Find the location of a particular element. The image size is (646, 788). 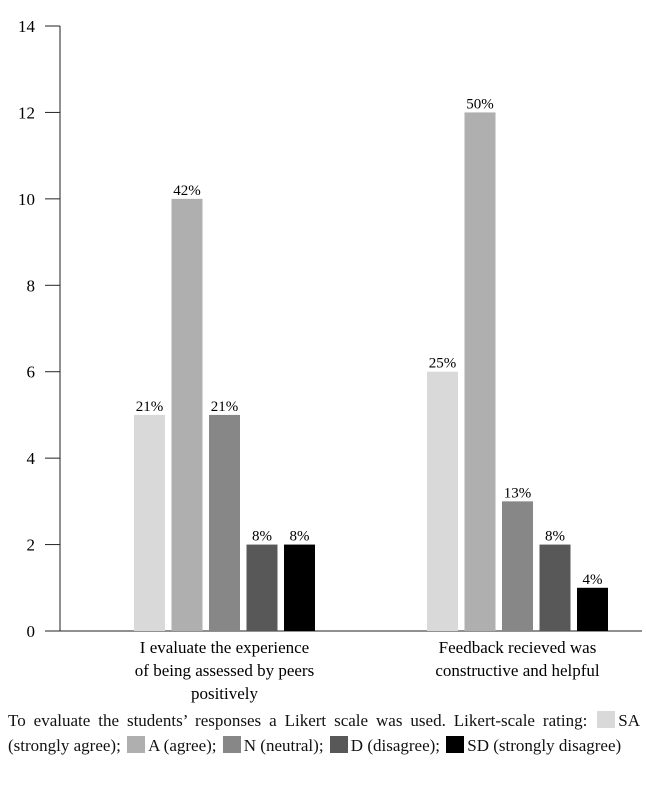

legend-entry: SA (strongly agree); is located at coordinates (324, 733).